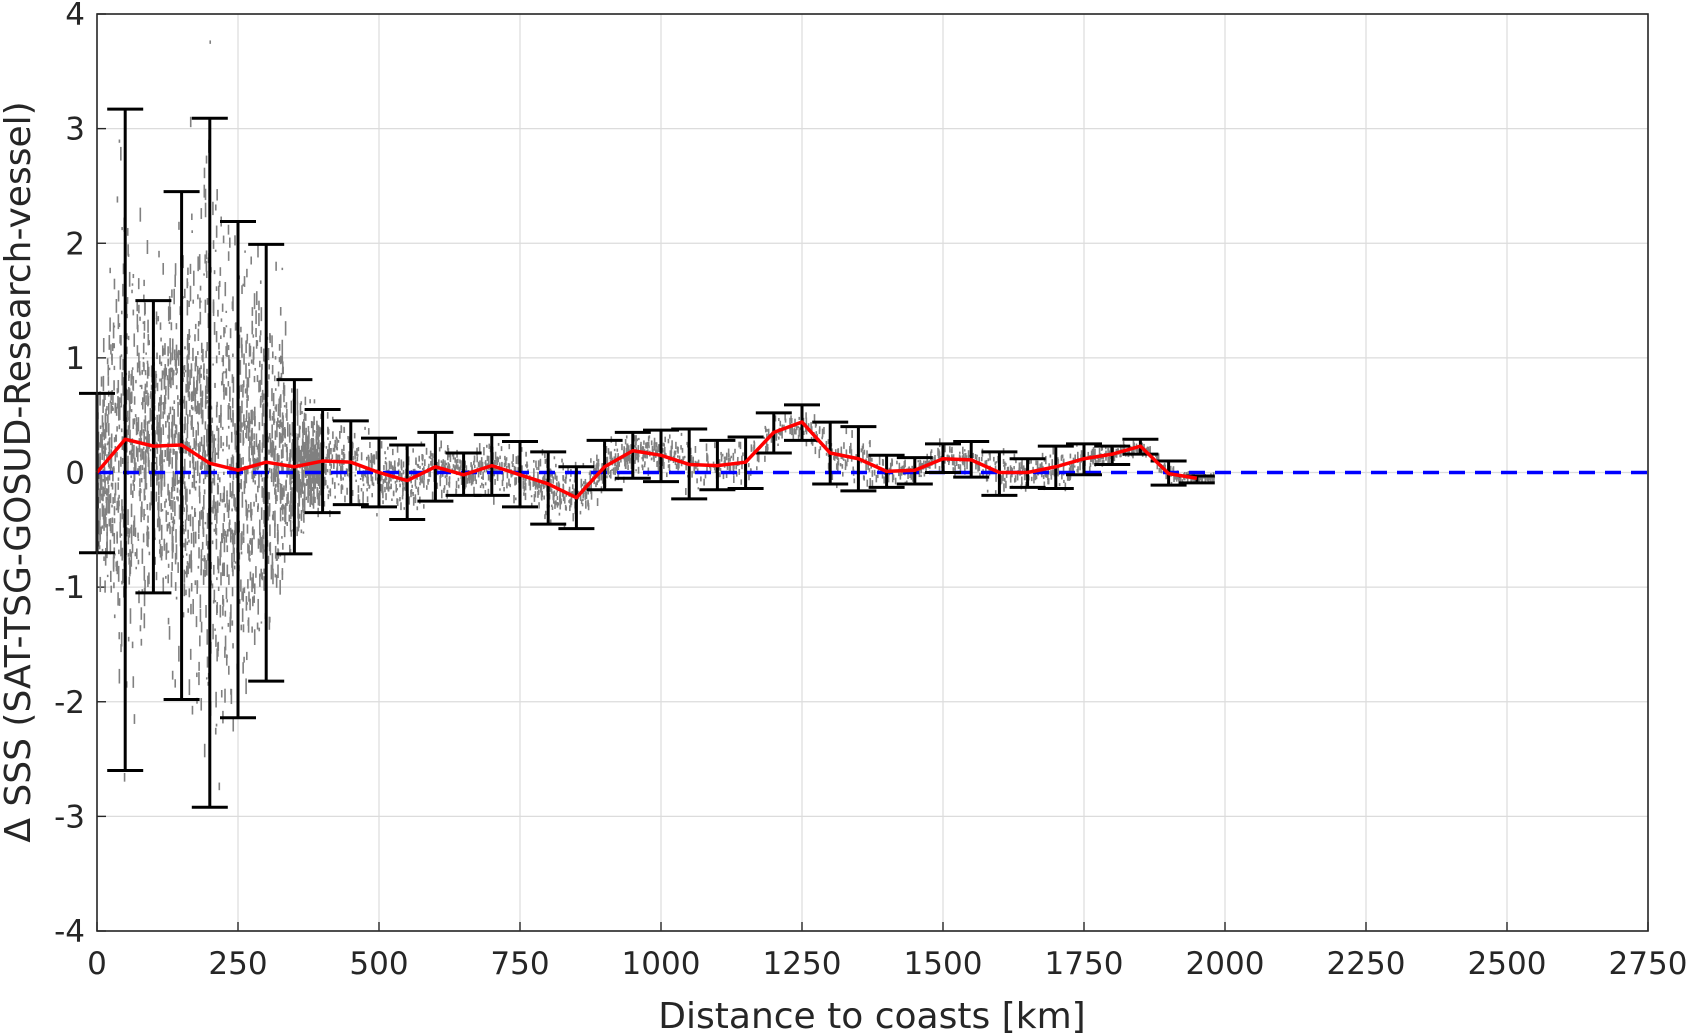 The width and height of the screenshot is (1693, 1035). Describe the element at coordinates (378, 964) in the screenshot. I see `x-tick-label: 500` at that location.